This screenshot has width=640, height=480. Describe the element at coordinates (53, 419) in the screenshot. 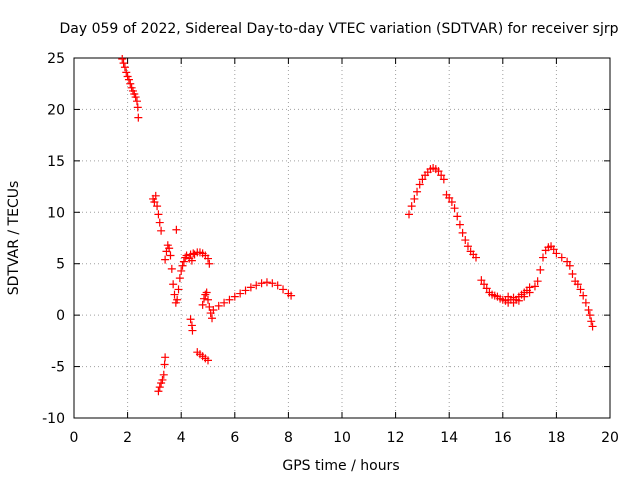

I see `y-tick-label: -10` at that location.